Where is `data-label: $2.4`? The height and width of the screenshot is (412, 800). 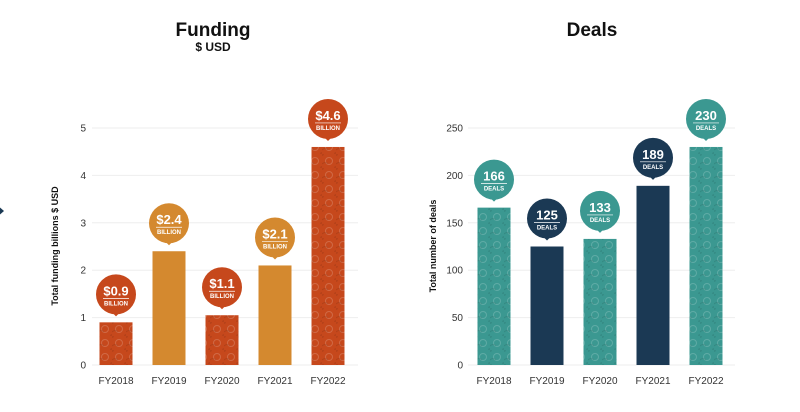 data-label: $2.4 is located at coordinates (169, 219).